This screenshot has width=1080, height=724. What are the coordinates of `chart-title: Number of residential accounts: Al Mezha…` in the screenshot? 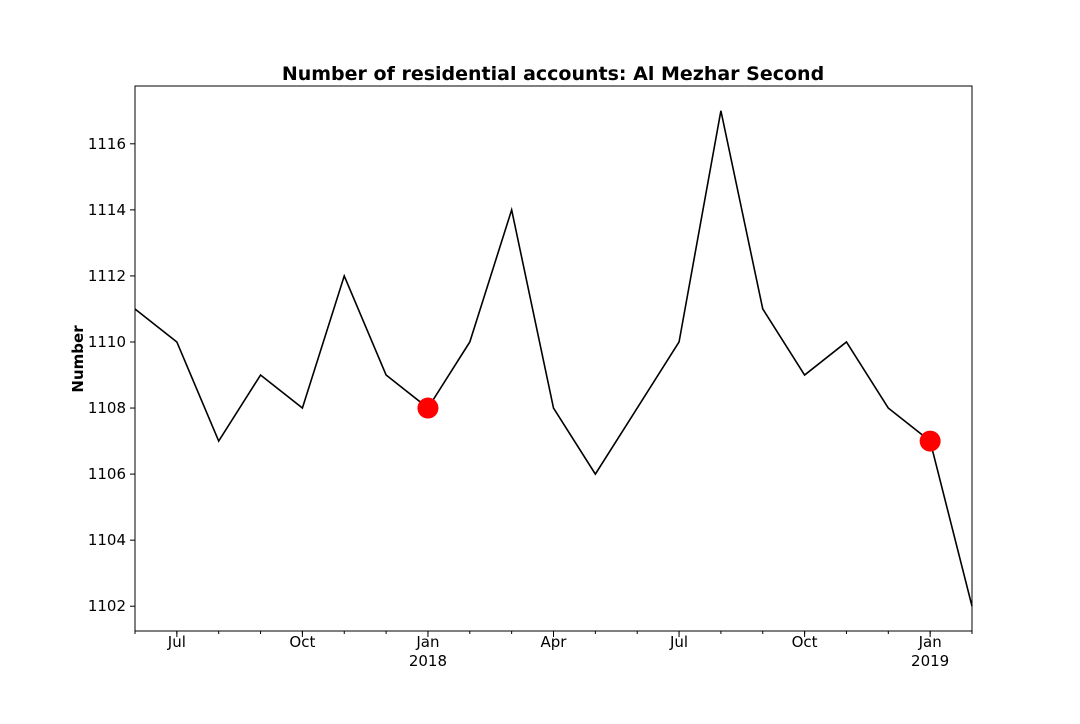 It's located at (553, 74).